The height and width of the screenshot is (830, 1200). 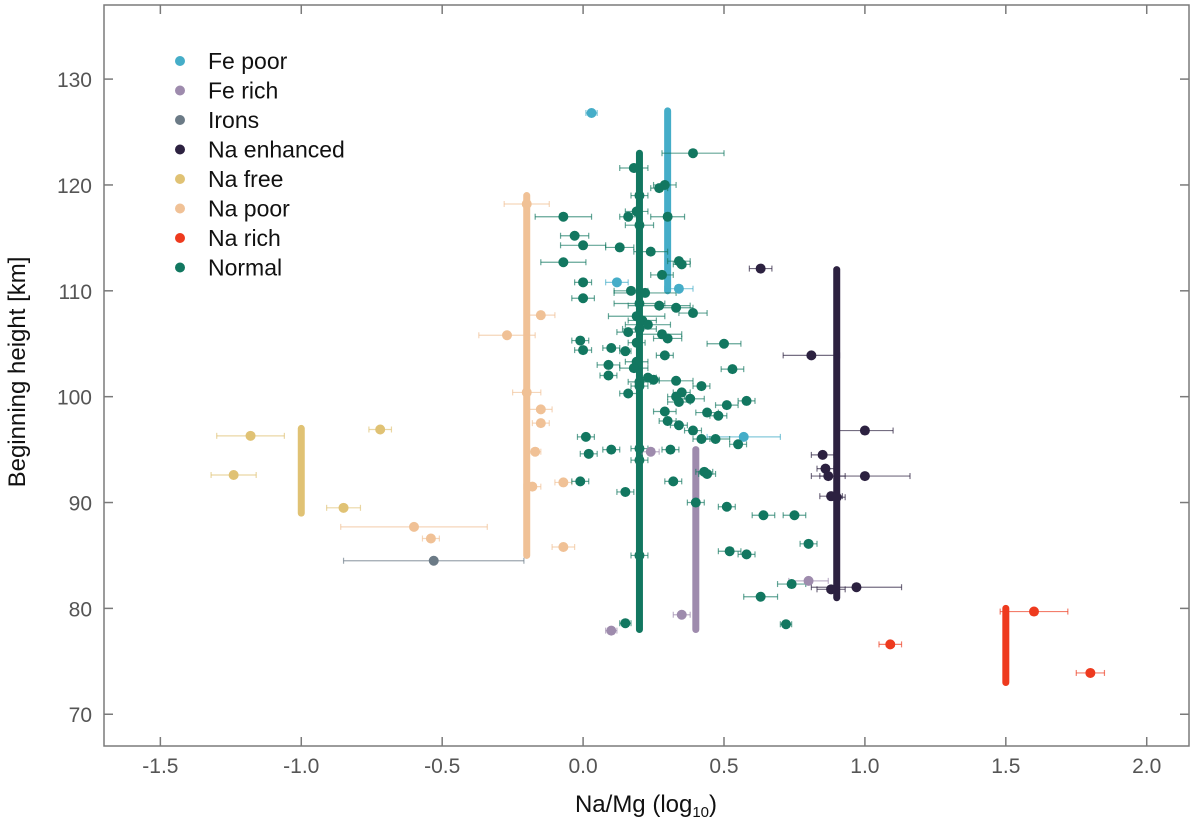 I want to click on y-tick-label: 130, so click(x=74, y=80).